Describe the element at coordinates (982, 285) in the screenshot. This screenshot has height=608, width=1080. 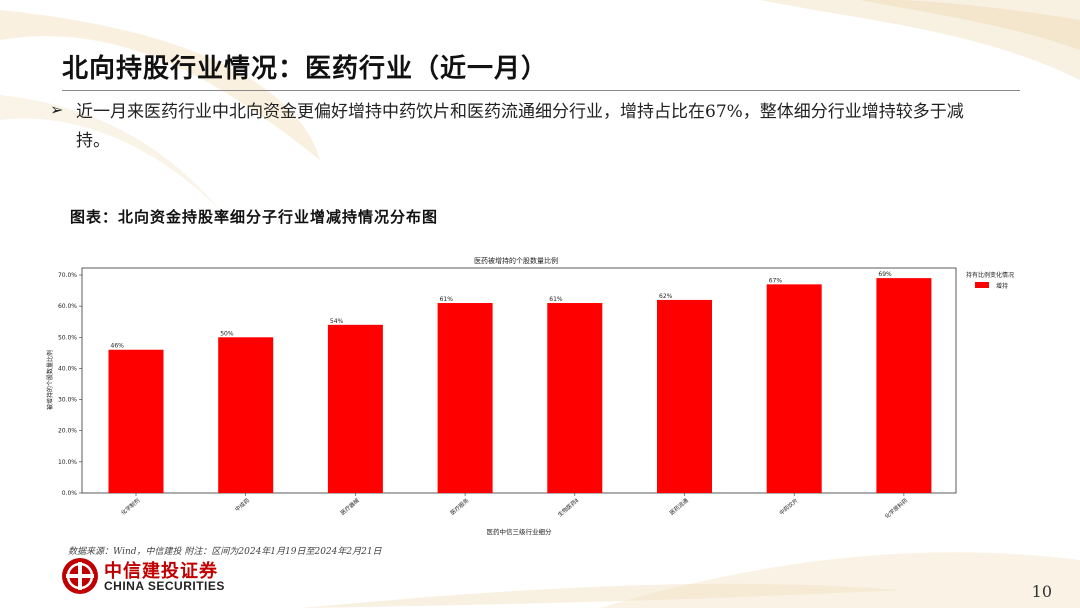
I see `legend-swatch` at that location.